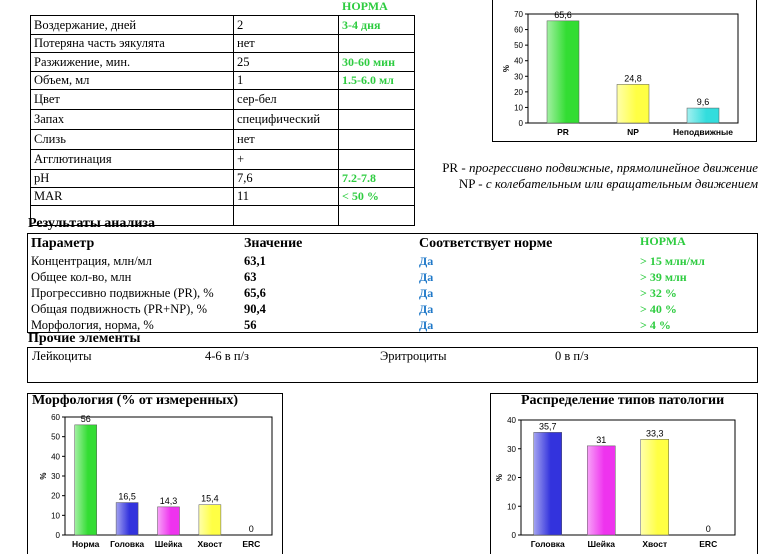  What do you see at coordinates (486, 243) in the screenshot?
I see `results-header-match: Соответствует норме` at bounding box center [486, 243].